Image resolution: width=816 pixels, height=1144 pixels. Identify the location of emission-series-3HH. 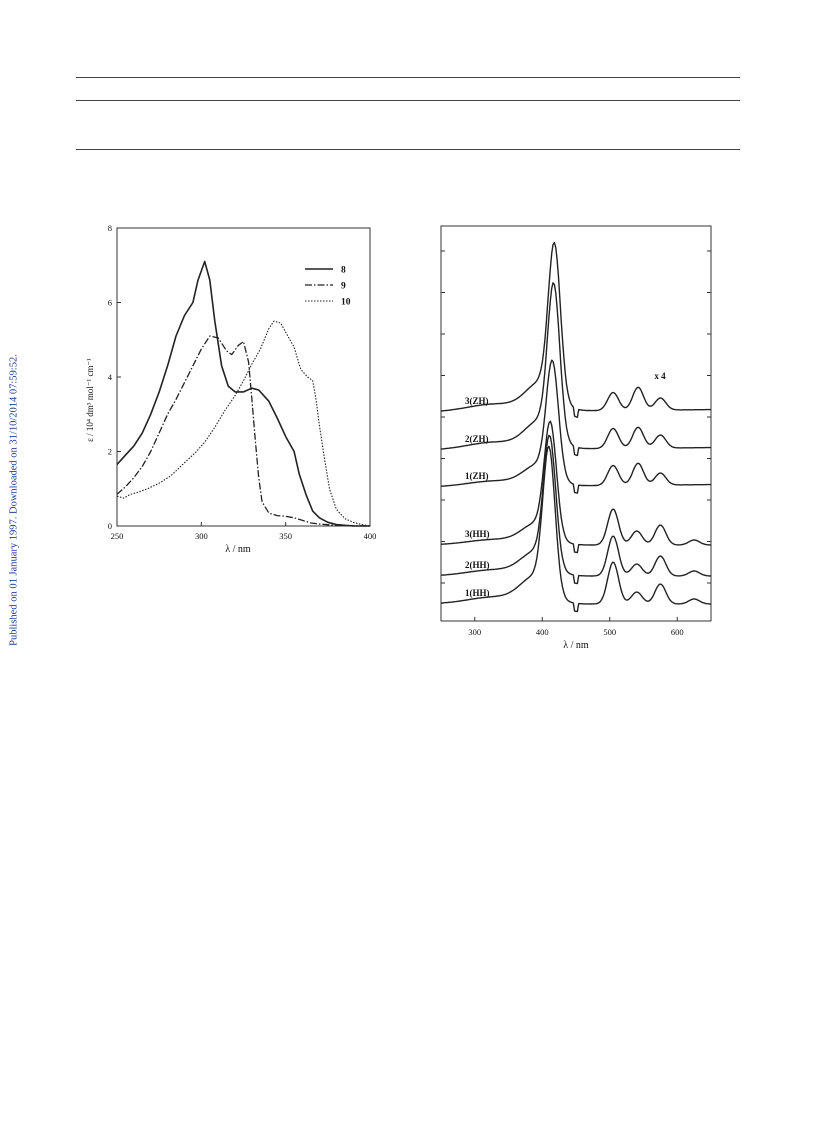
(576, 487).